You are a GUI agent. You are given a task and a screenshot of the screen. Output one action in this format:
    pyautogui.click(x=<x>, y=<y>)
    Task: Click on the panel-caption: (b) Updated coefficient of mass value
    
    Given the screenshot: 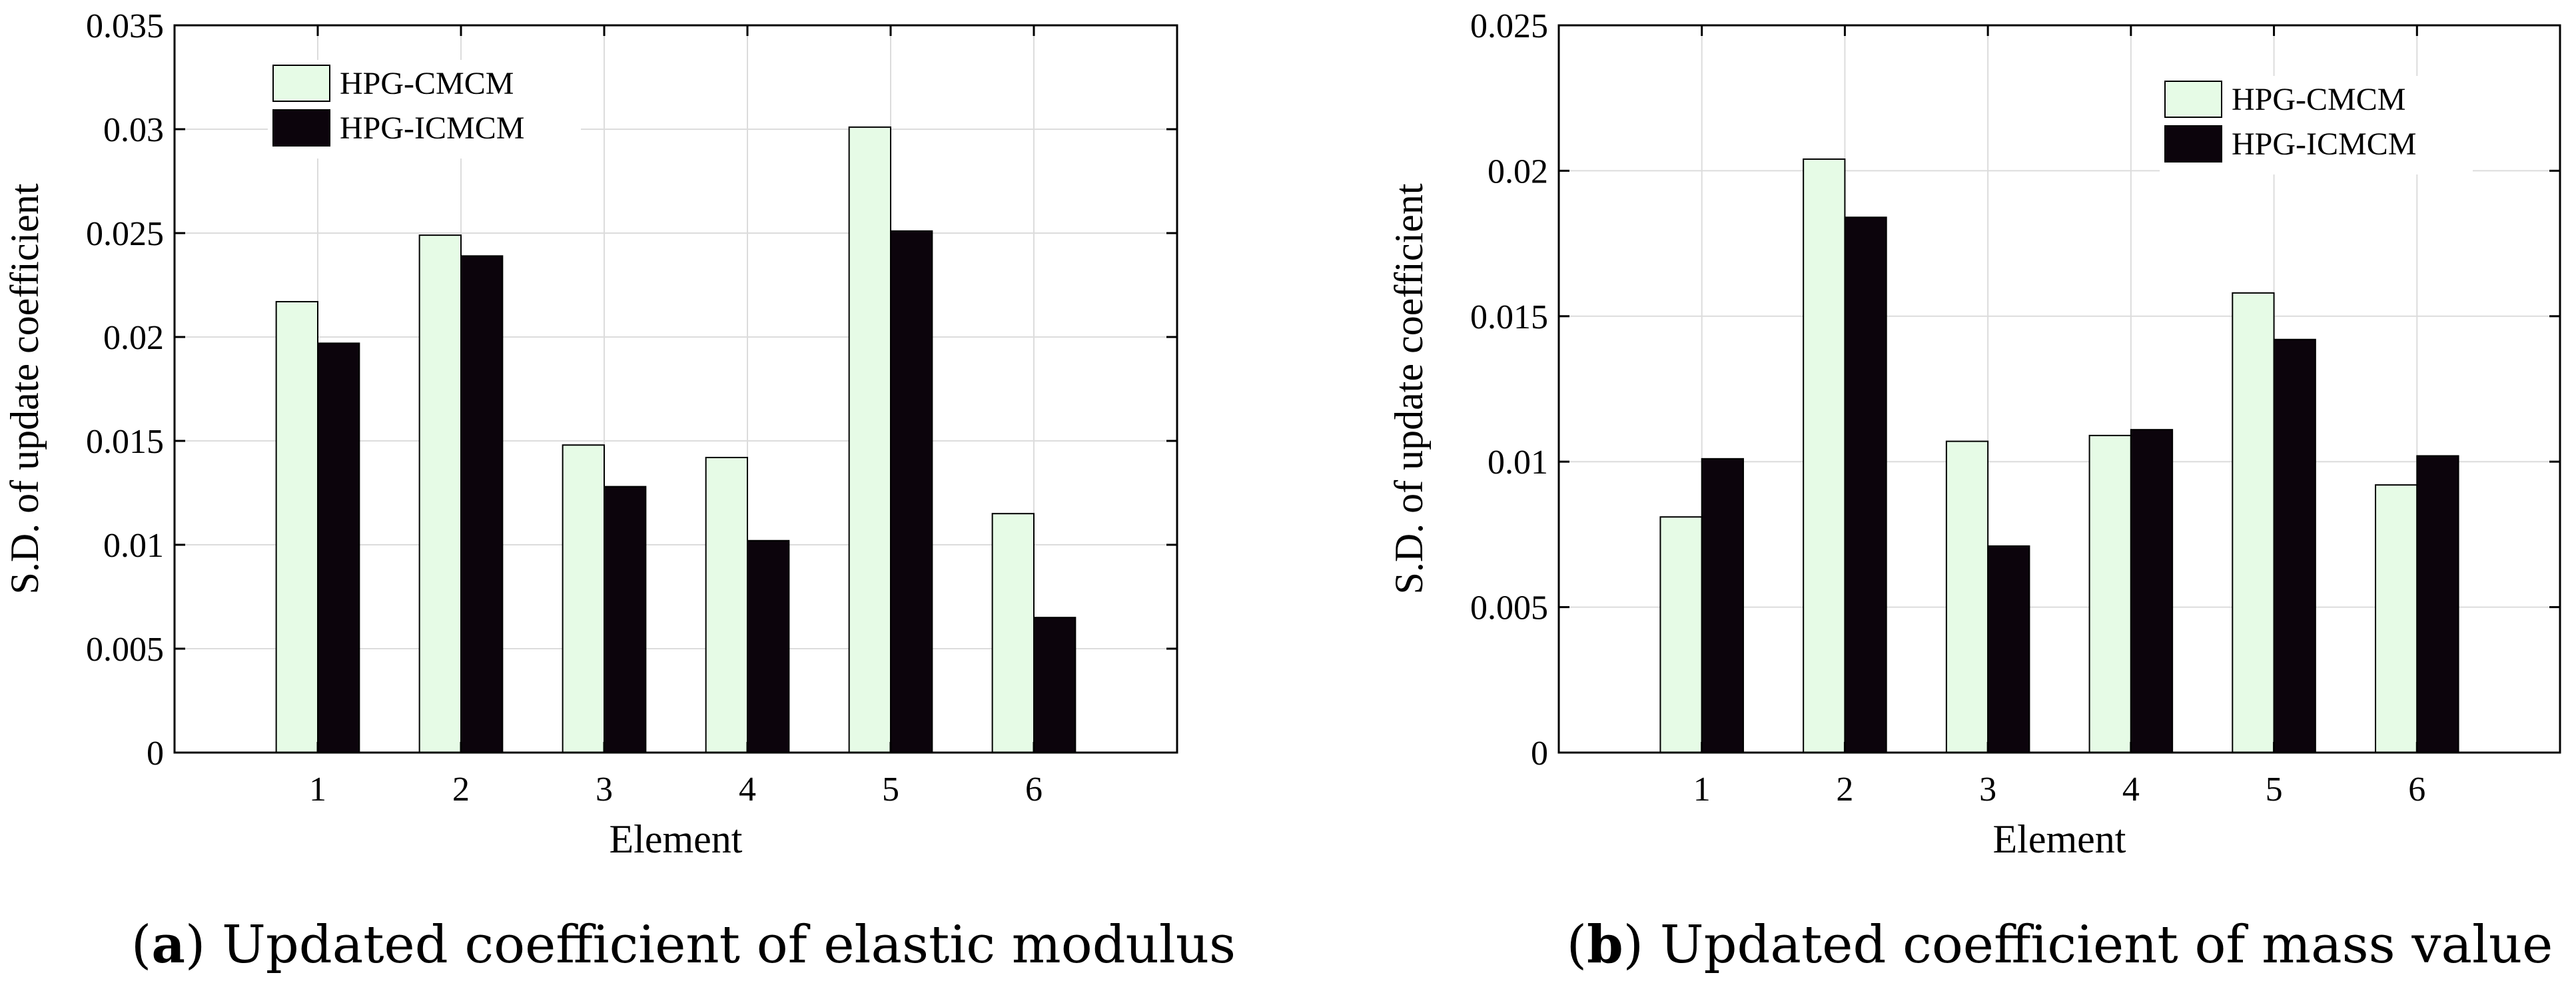 What is the action you would take?
    pyautogui.click(x=2060, y=944)
    